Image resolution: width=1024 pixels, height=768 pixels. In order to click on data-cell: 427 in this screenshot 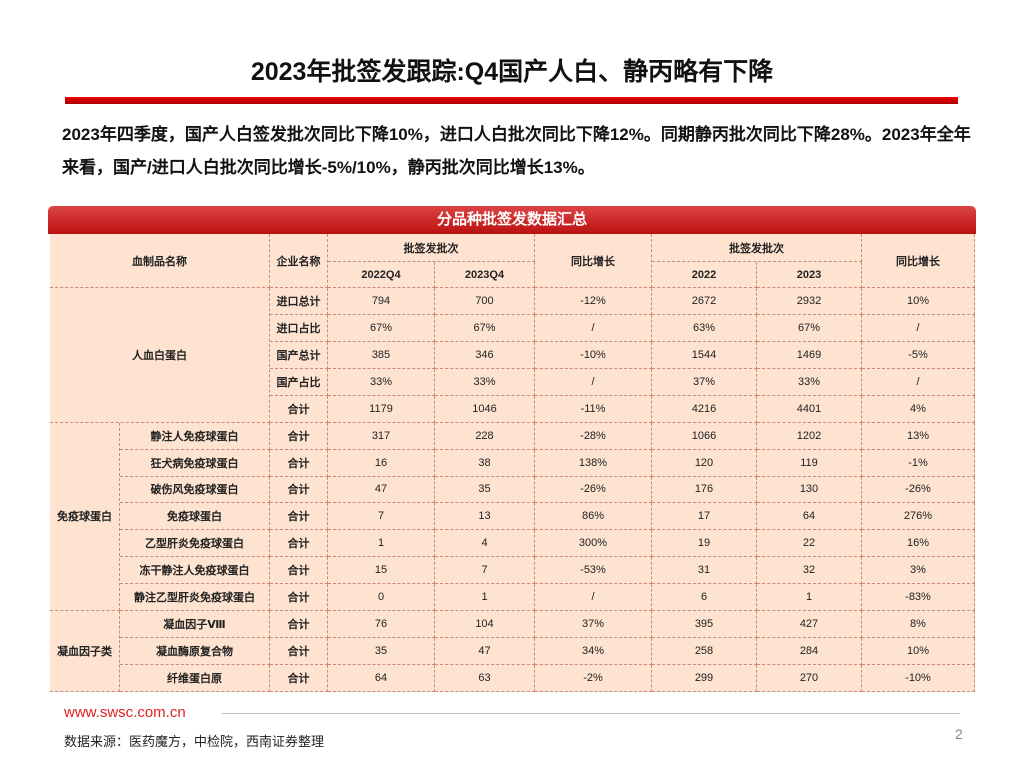, I will do `click(809, 625)`.